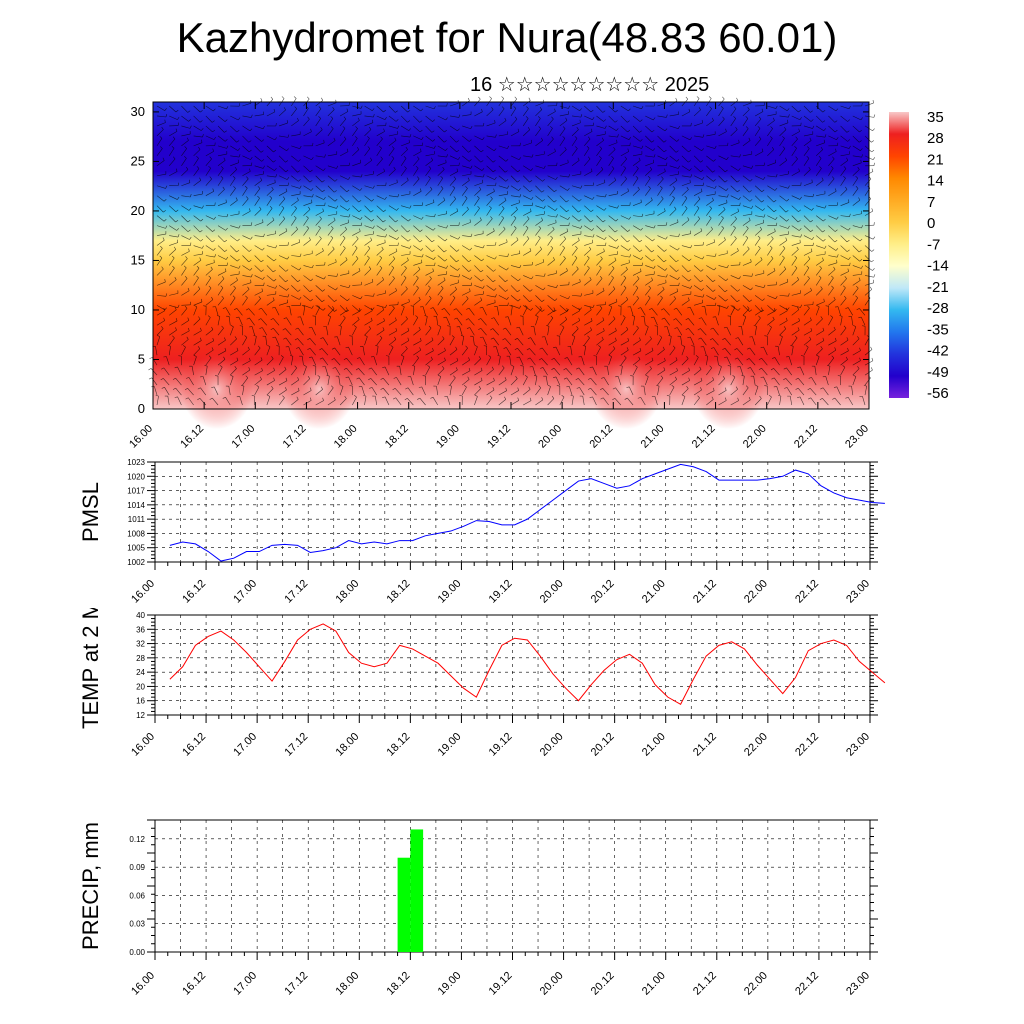 This screenshot has height=1024, width=1024. What do you see at coordinates (858, 591) in the screenshot?
I see `x-tick-label: 23.00` at bounding box center [858, 591].